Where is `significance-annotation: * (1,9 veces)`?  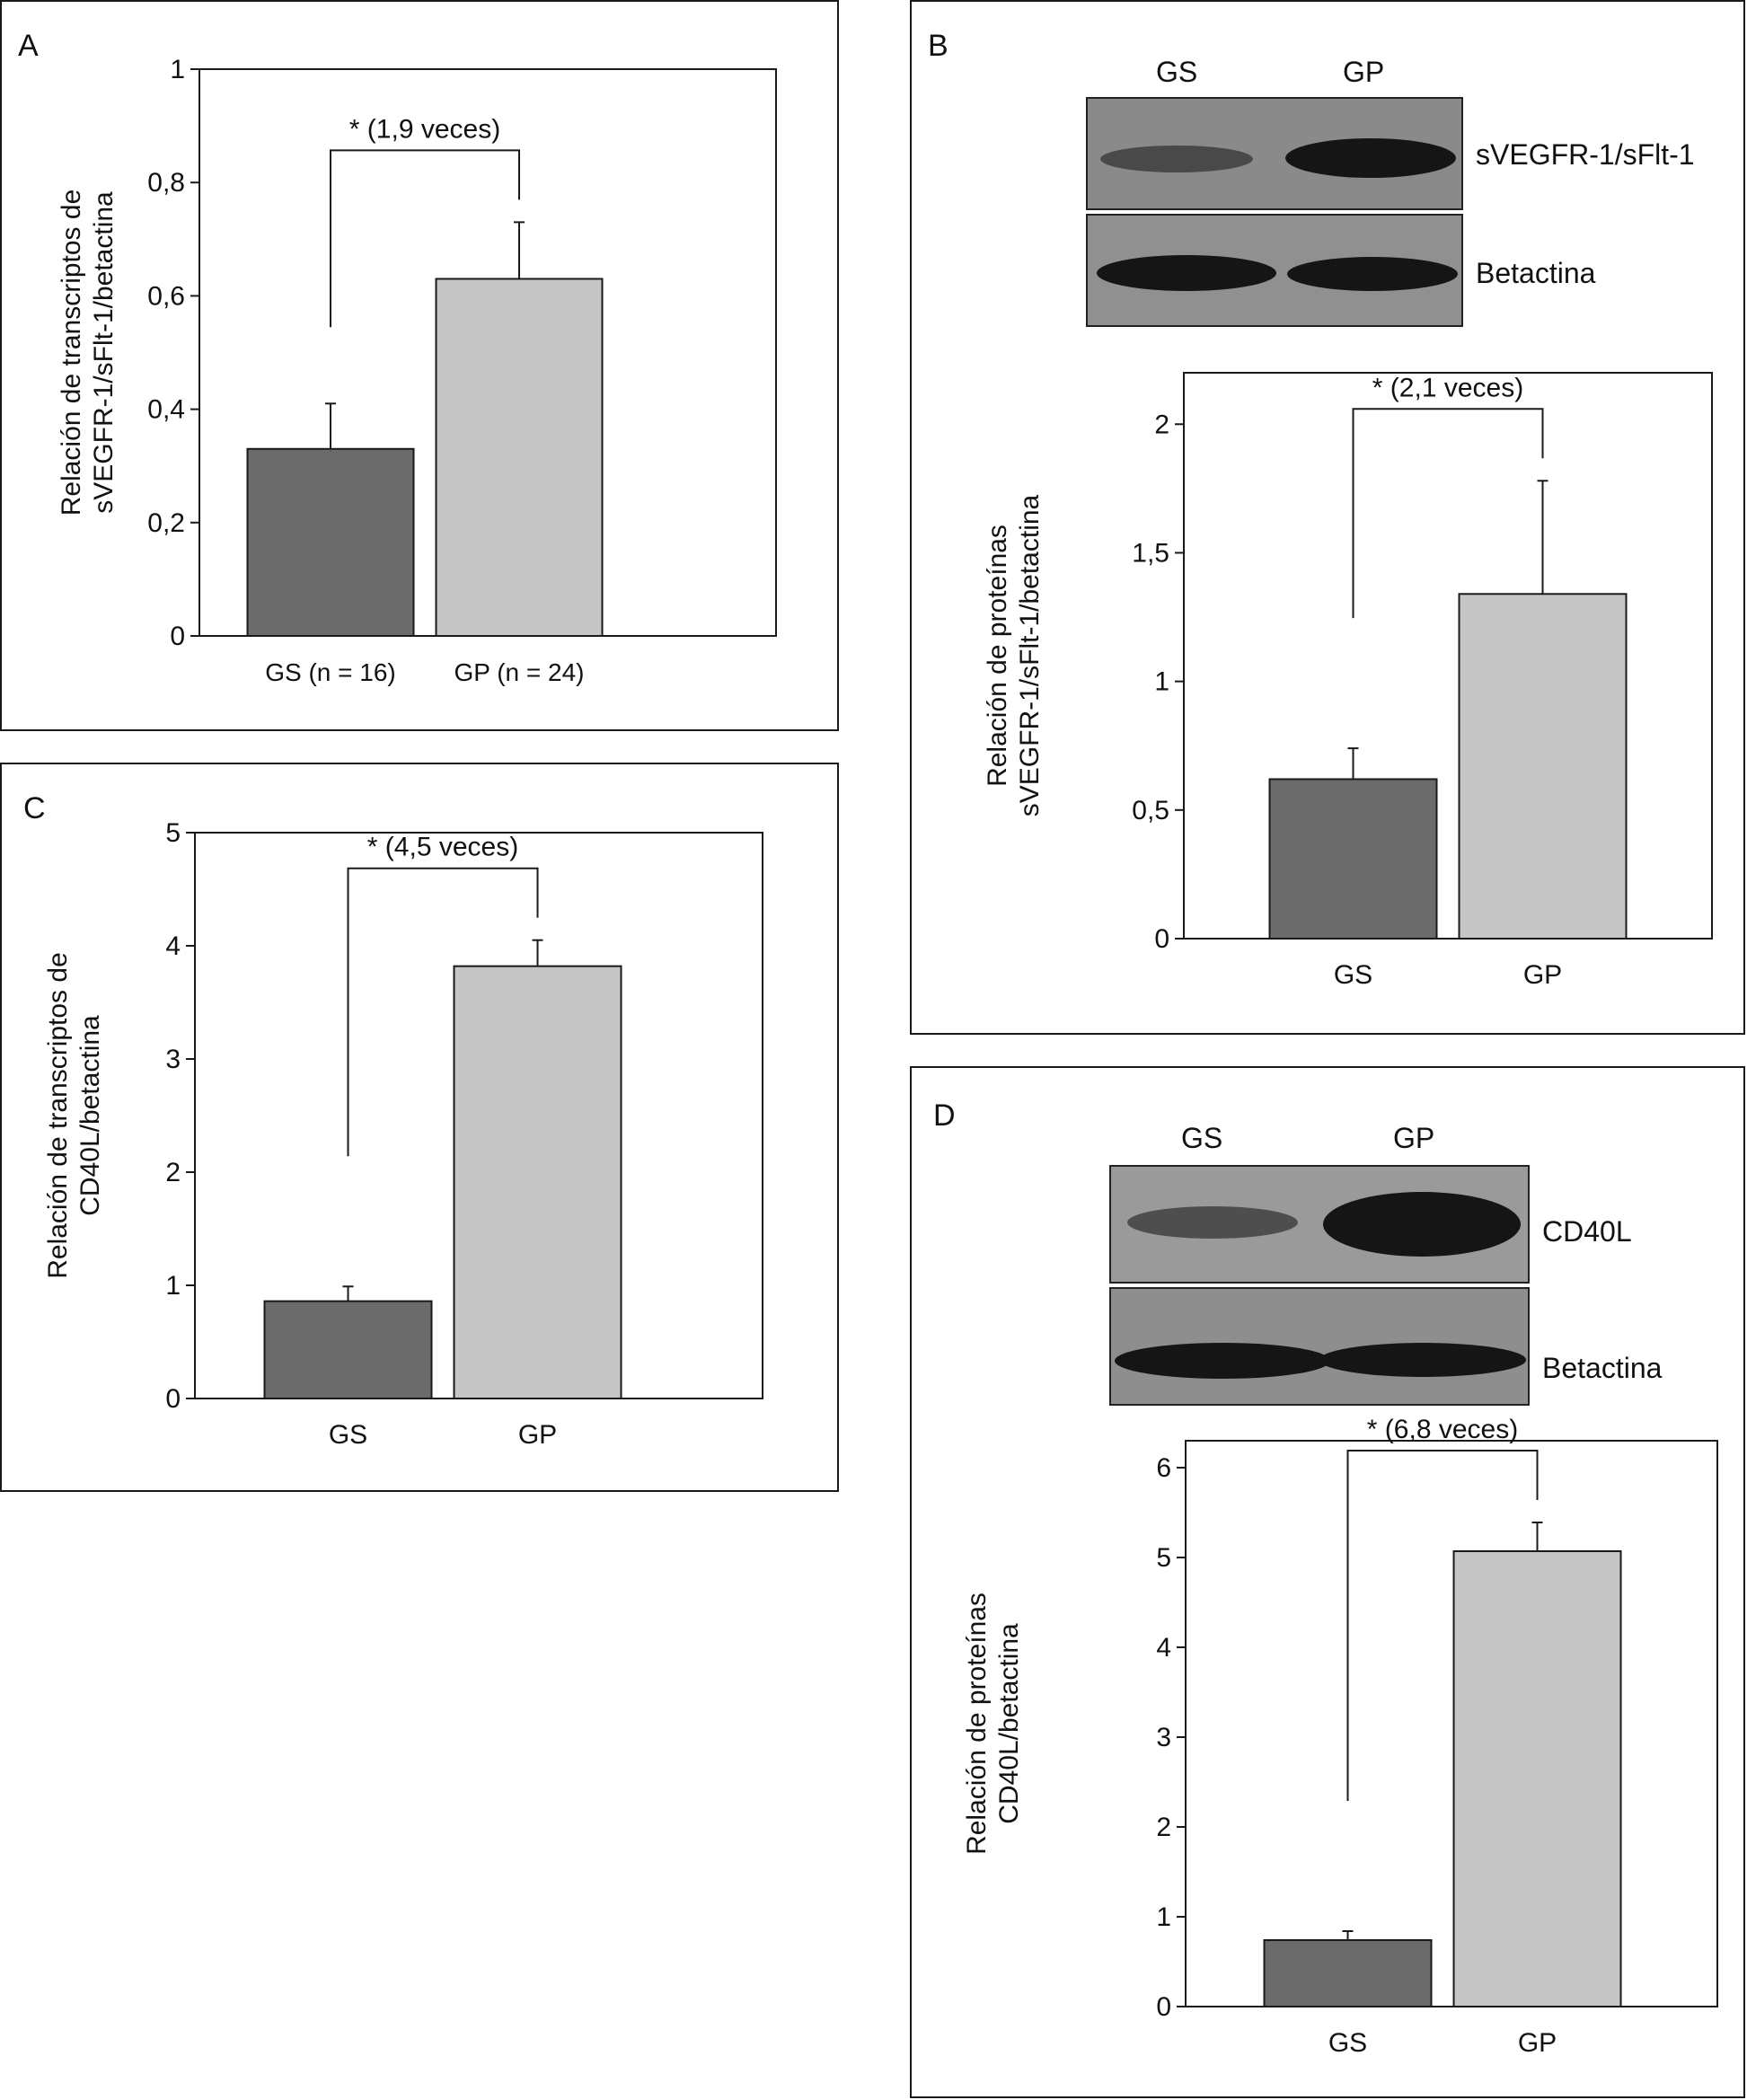 significance-annotation: * (1,9 veces) is located at coordinates (424, 129).